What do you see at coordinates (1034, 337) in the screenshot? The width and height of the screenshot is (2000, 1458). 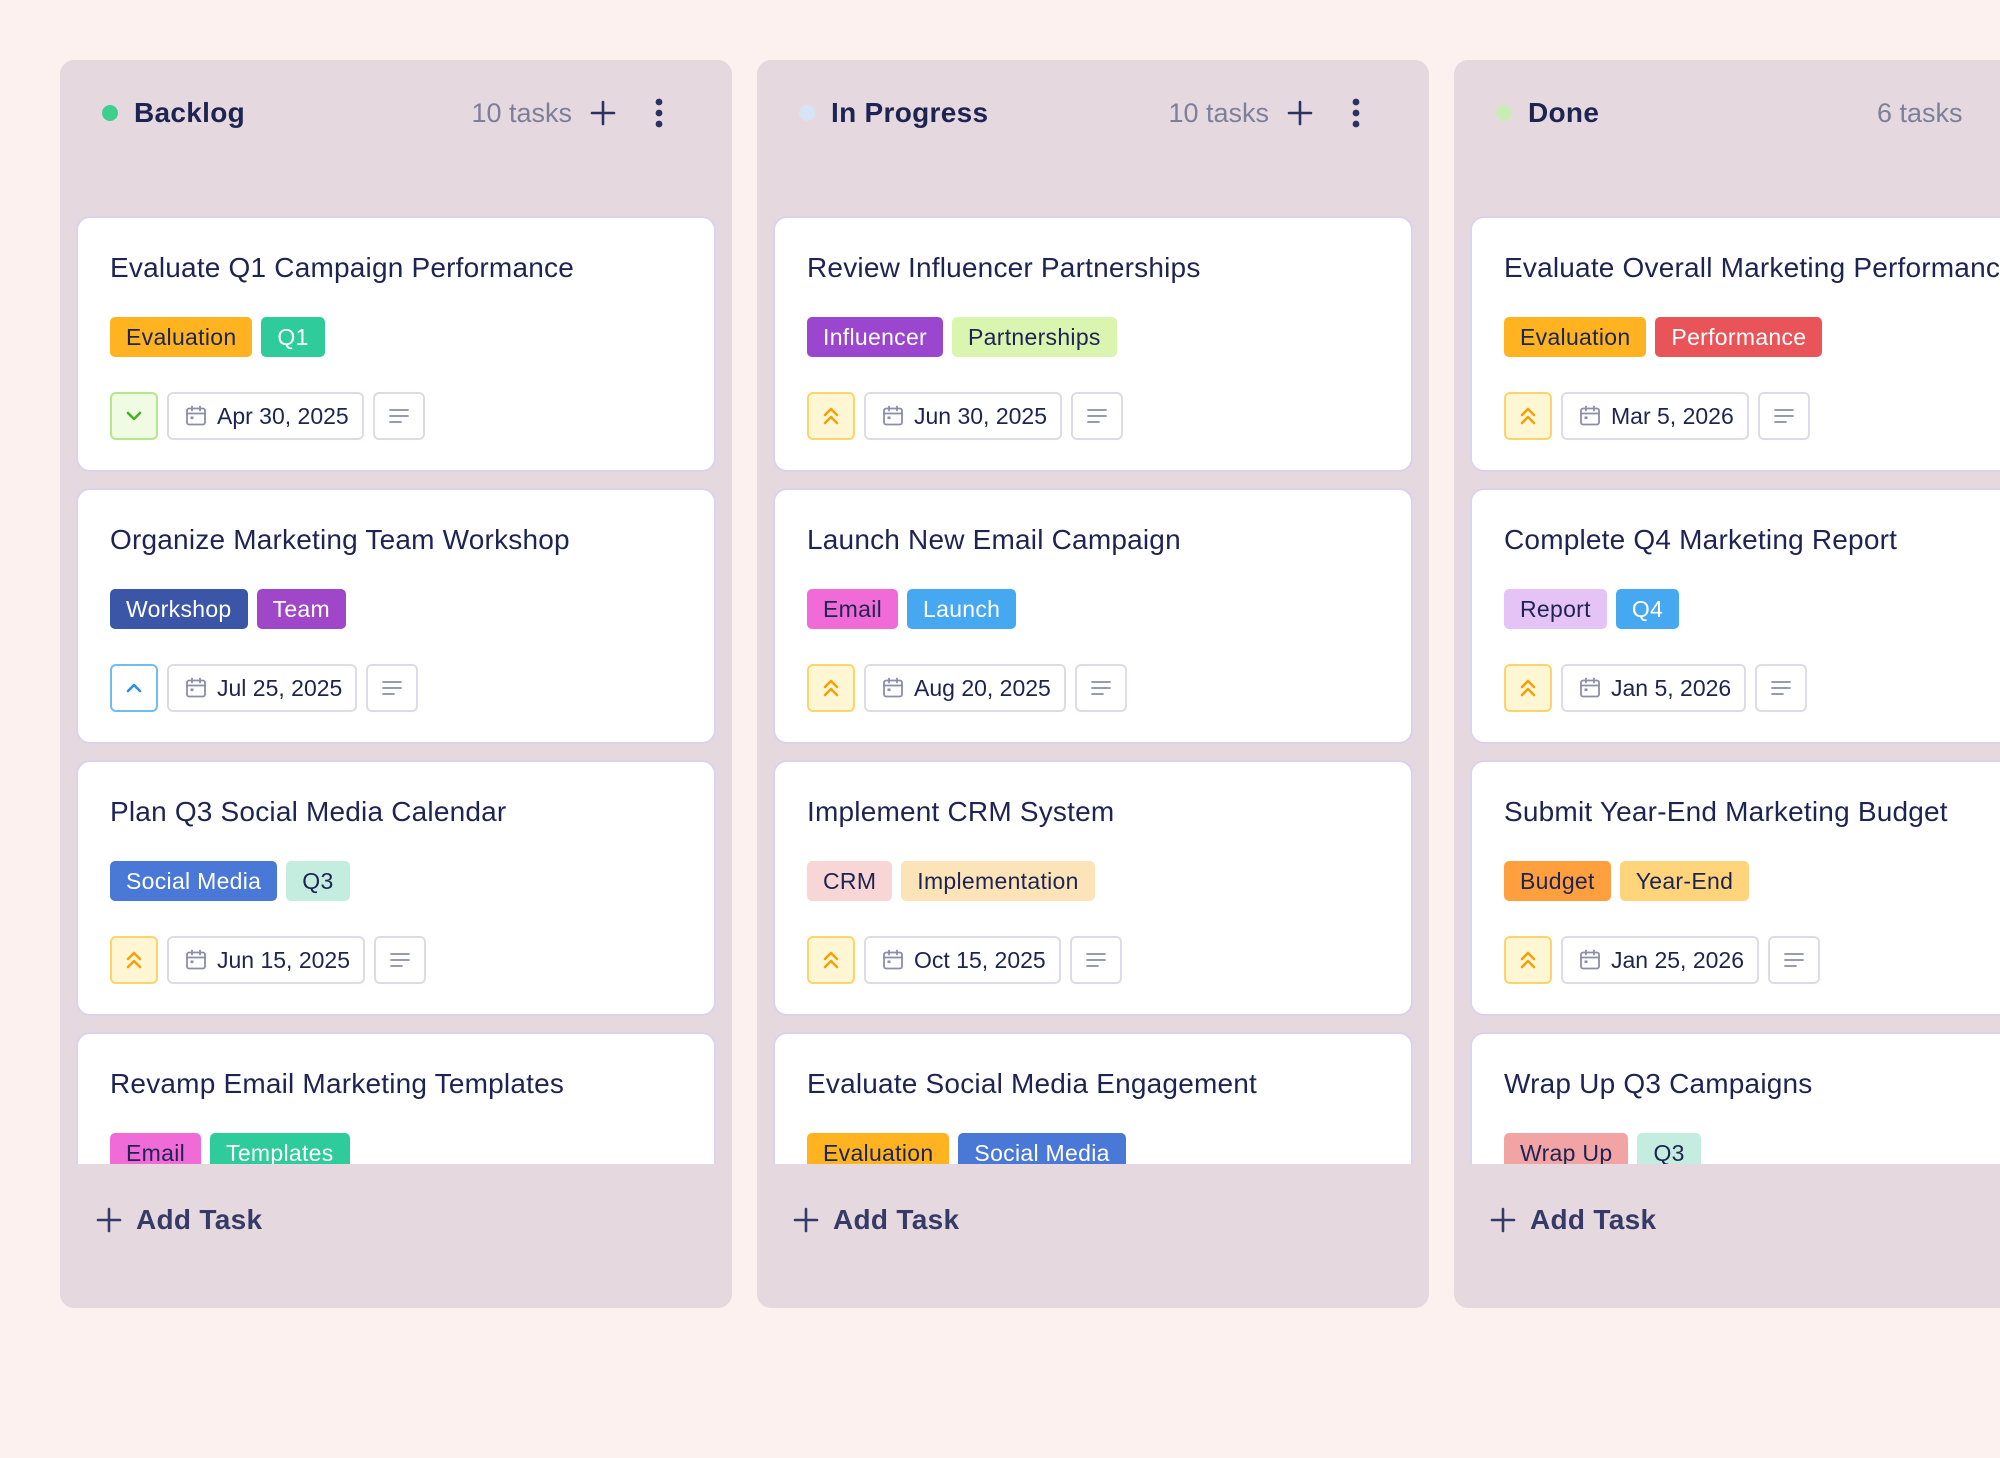 I see `tag-label: Partnerships` at bounding box center [1034, 337].